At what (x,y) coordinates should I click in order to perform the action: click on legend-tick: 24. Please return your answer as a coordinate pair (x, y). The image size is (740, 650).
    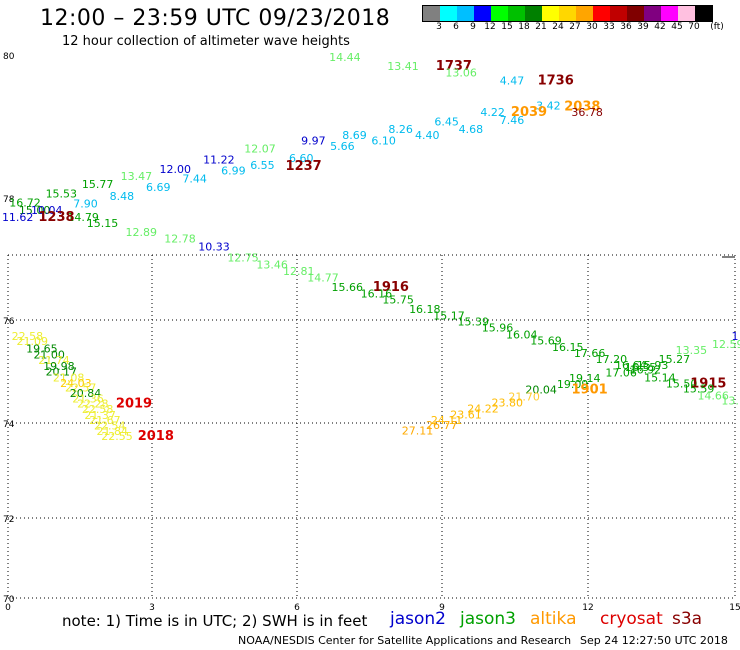
    Looking at the image, I should click on (558, 27).